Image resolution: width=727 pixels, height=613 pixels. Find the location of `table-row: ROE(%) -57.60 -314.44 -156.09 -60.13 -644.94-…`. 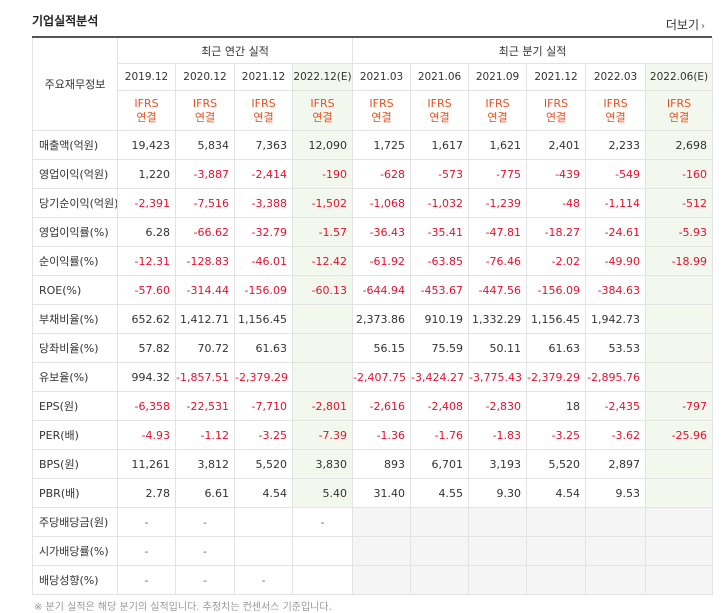

table-row: ROE(%) -57.60 -314.44 -156.09 -60.13 -644.94-… is located at coordinates (373, 290).